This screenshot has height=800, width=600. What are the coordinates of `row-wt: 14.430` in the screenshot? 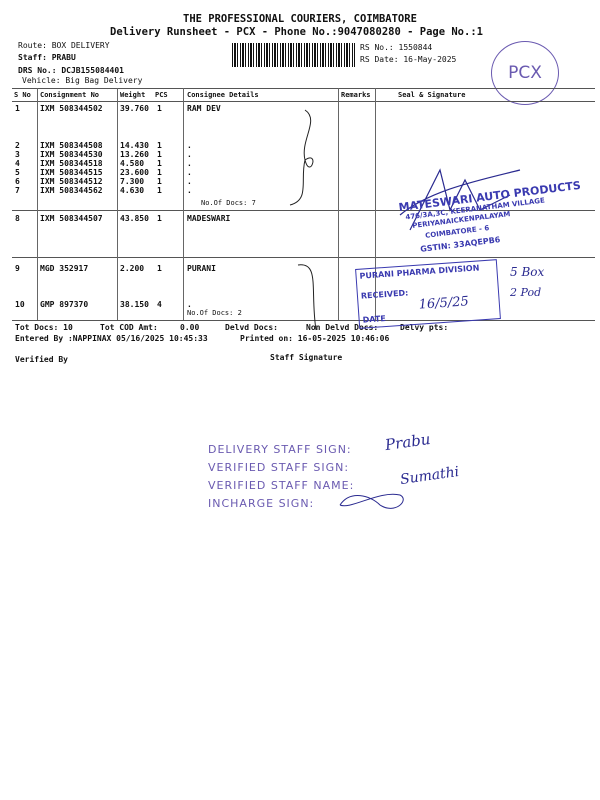 It's located at (134, 145).